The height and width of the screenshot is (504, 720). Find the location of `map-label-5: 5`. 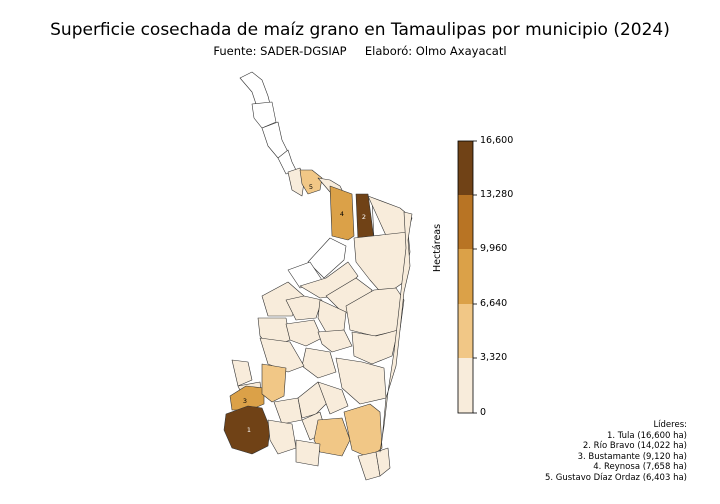

map-label-5: 5 is located at coordinates (311, 187).